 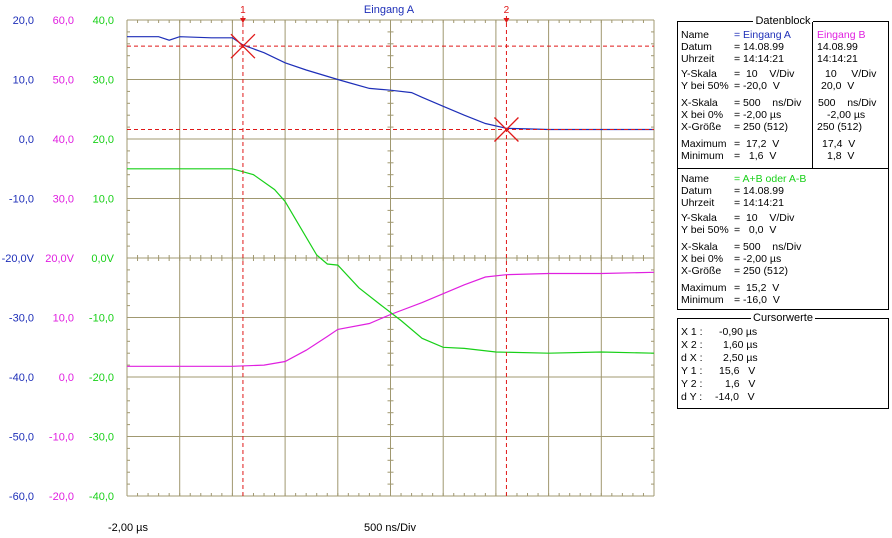 What do you see at coordinates (729, 230) in the screenshot?
I see `datenblock-c-row-ybei: Y bei 50% = 0,0 V` at bounding box center [729, 230].